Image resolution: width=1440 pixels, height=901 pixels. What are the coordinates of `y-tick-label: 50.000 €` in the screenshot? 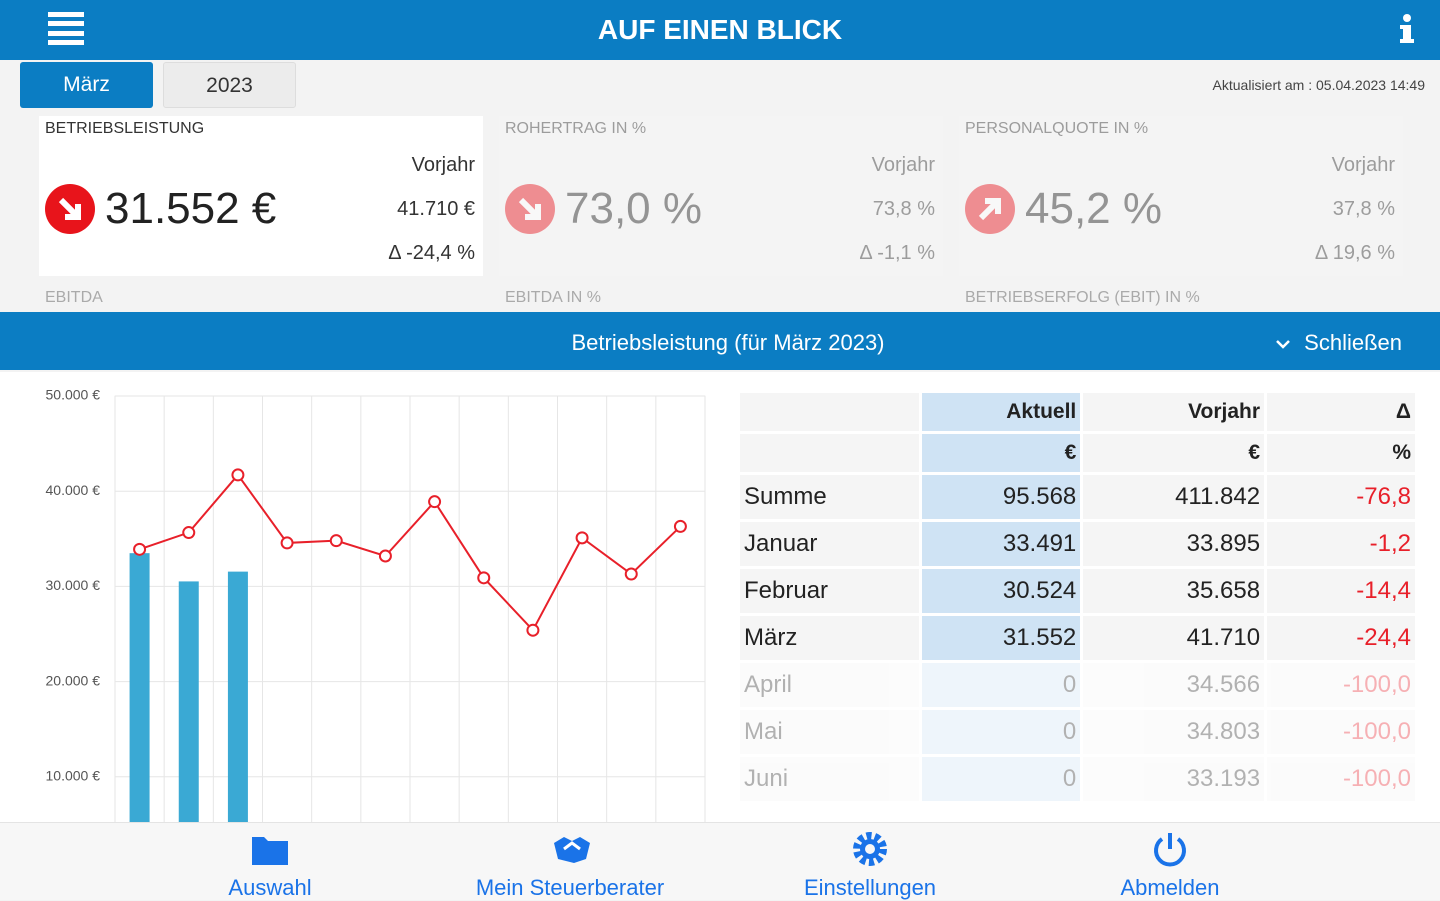 It's located at (73, 395).